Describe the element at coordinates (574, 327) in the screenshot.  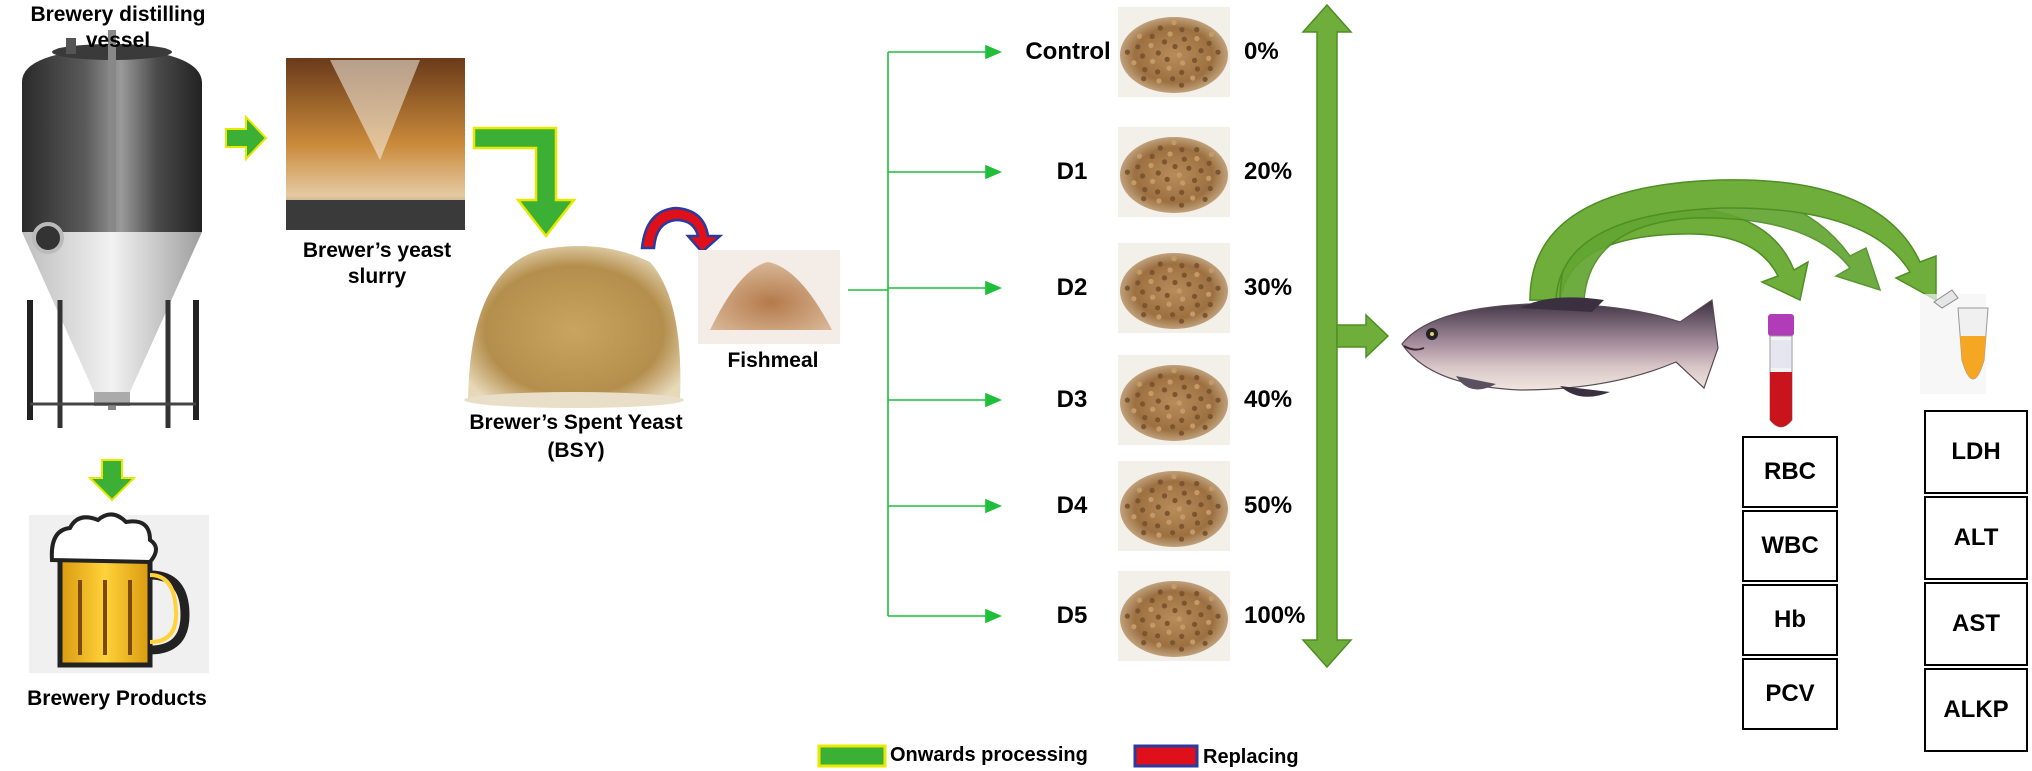
I see `bsy-image` at that location.